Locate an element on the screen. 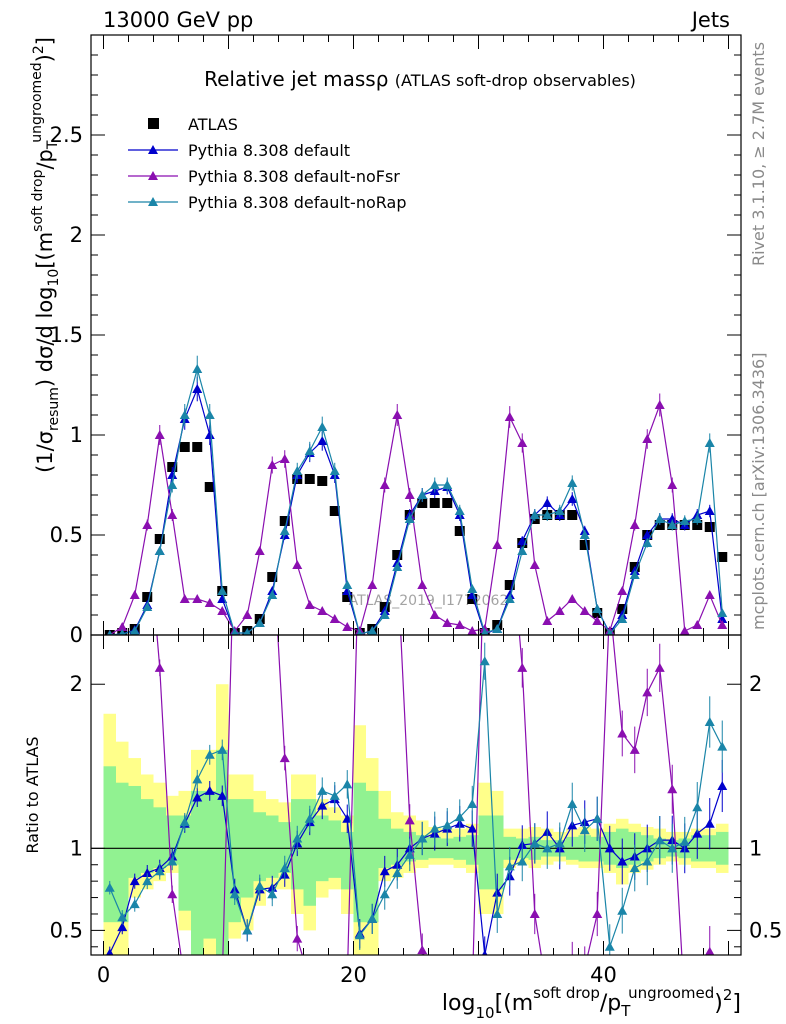  ratio-y-tick-label-right: 1 is located at coordinates (755, 848).